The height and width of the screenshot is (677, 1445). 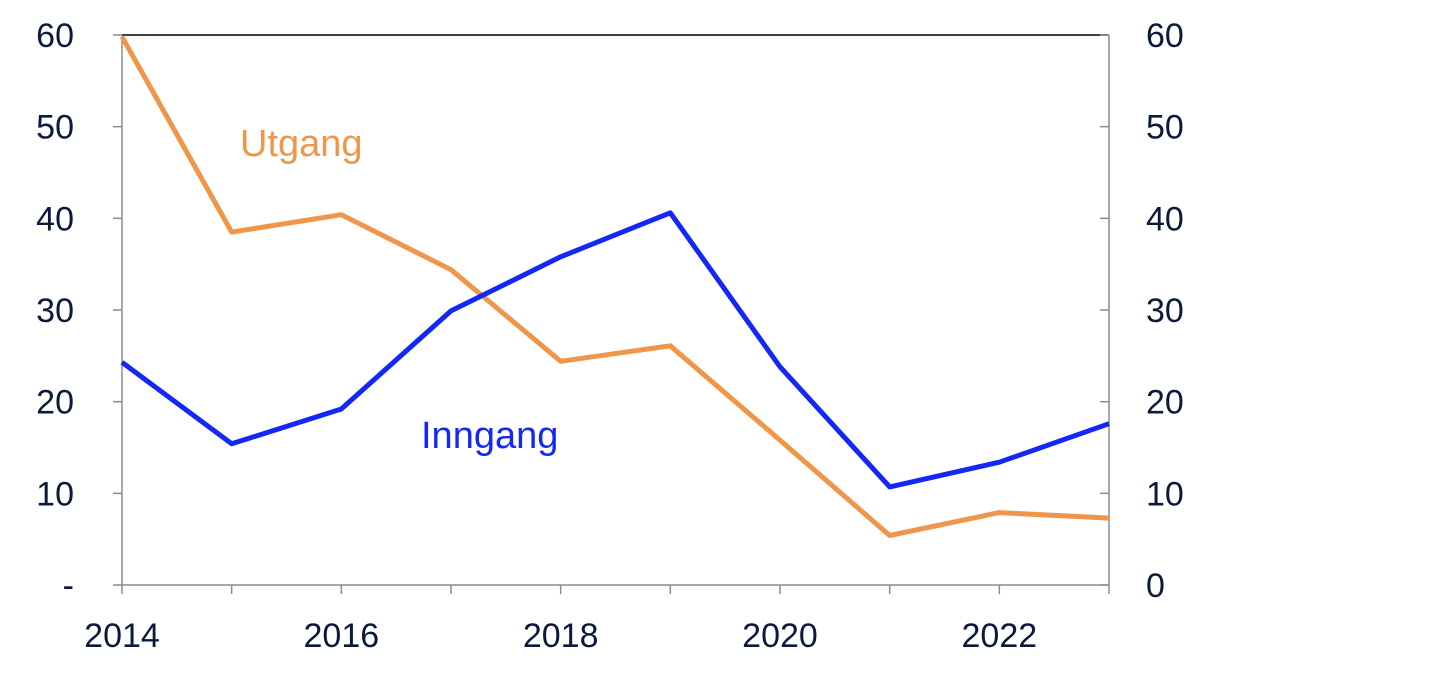 What do you see at coordinates (55, 128) in the screenshot?
I see `y-tick-label-left: 50` at bounding box center [55, 128].